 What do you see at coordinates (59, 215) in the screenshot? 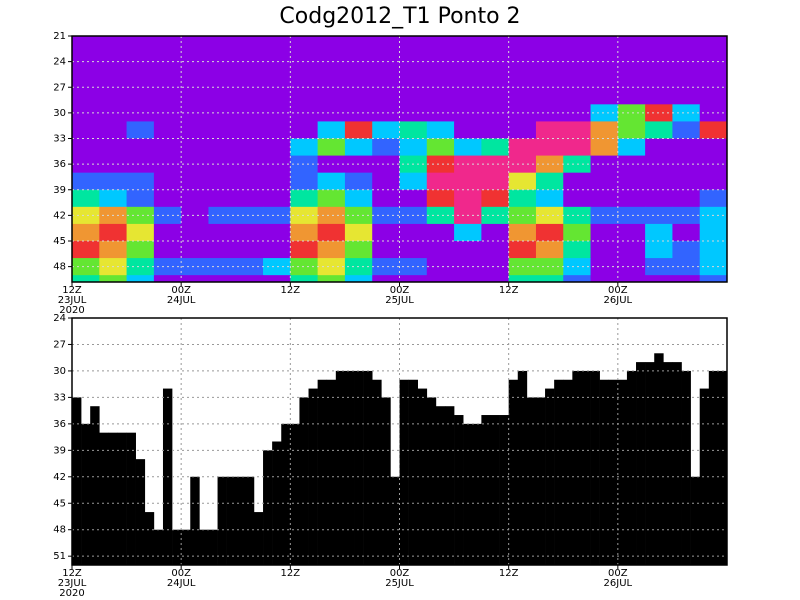
I see `y-tick-label: 42` at bounding box center [59, 215].